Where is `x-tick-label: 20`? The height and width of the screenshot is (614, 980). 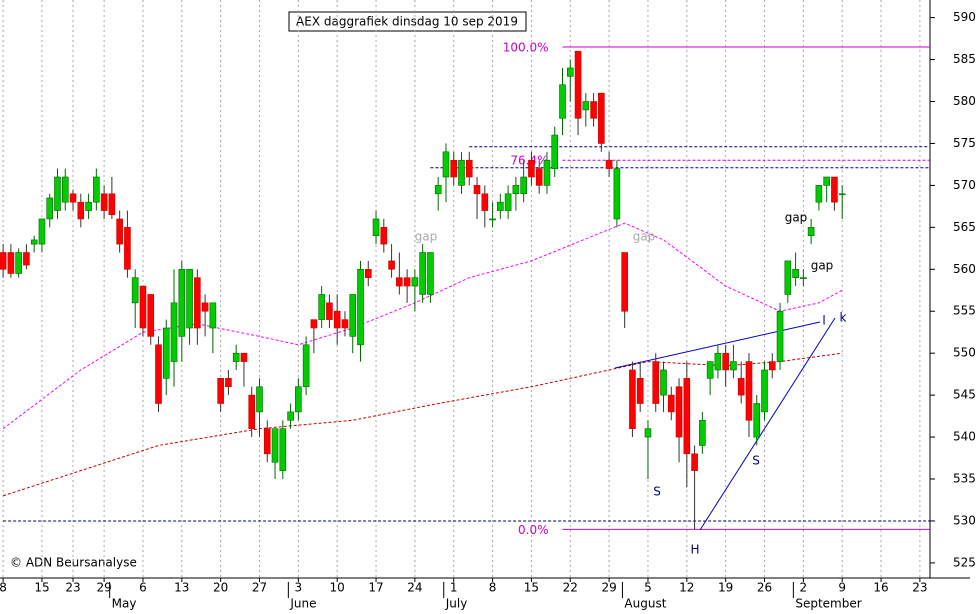 x-tick-label: 20 is located at coordinates (220, 588).